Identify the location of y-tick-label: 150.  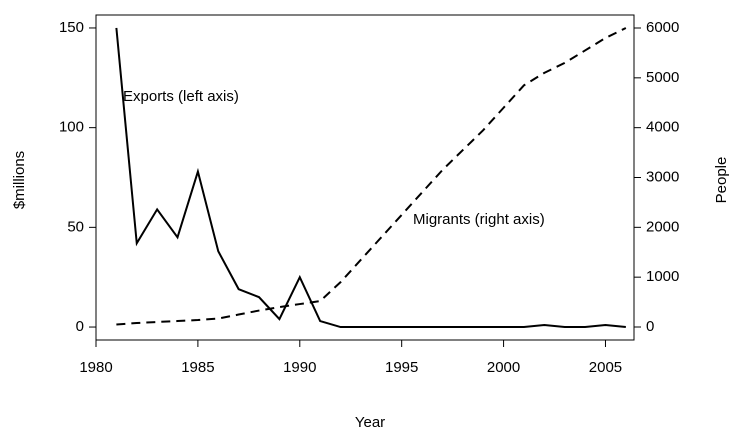
(71, 27).